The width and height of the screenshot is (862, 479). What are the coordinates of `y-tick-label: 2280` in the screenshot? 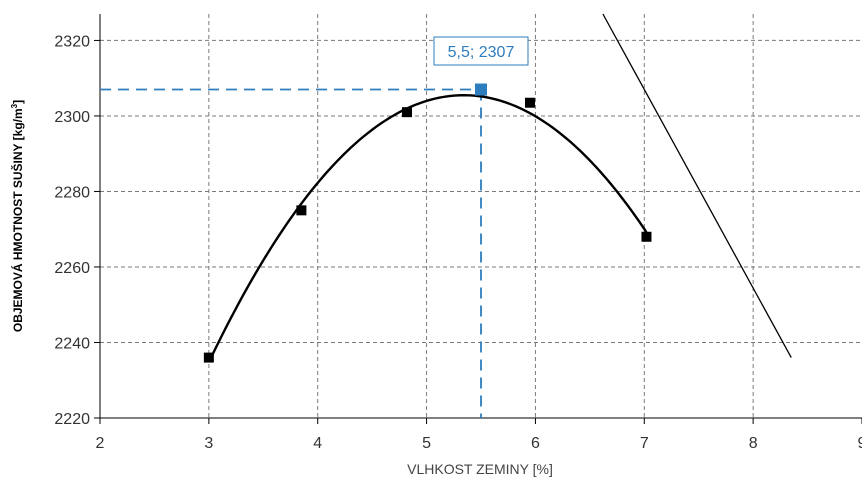 It's located at (72, 192).